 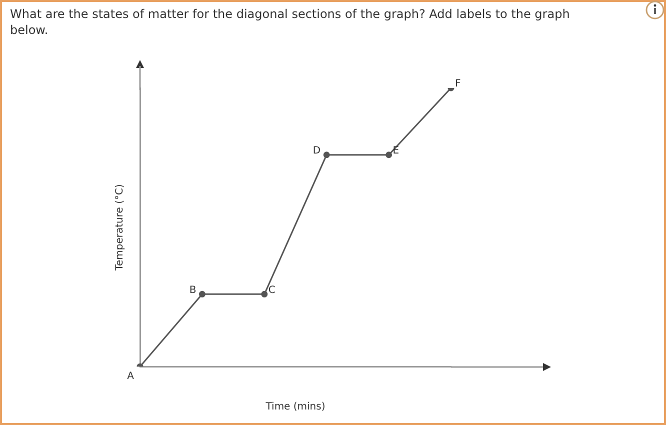 I want to click on x-axis-title: Time (mins), so click(x=295, y=407).